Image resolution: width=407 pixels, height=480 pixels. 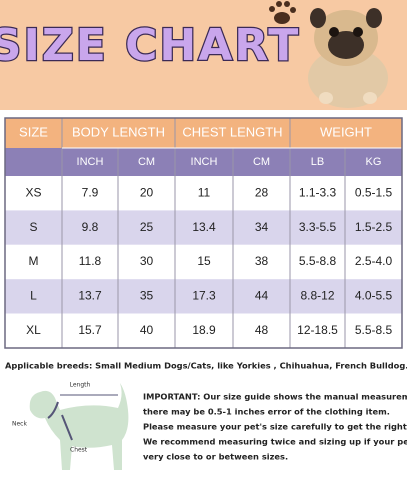 I want to click on cell: 1.5-2.5, so click(x=374, y=227).